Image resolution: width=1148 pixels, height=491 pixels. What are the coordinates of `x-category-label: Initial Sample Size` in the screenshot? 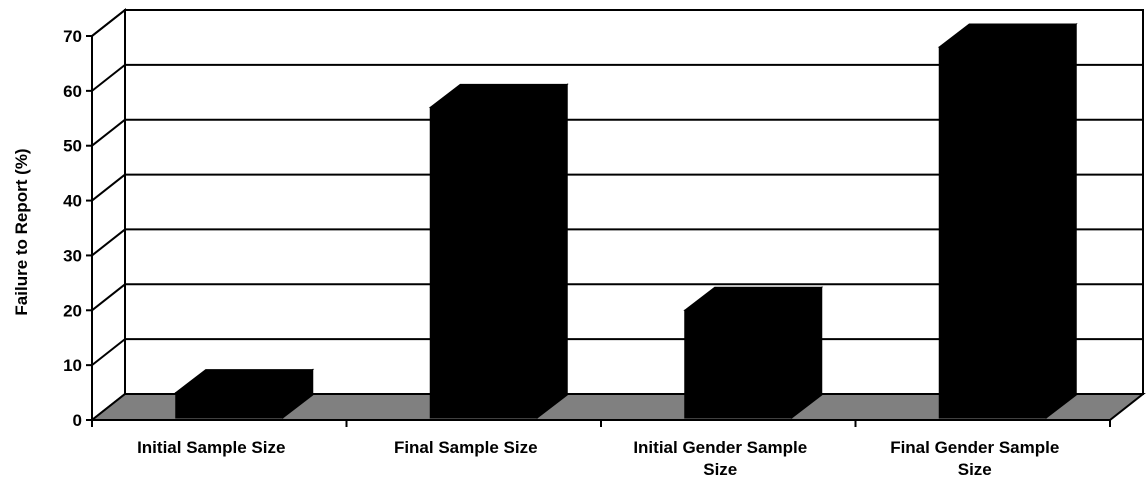 It's located at (211, 447).